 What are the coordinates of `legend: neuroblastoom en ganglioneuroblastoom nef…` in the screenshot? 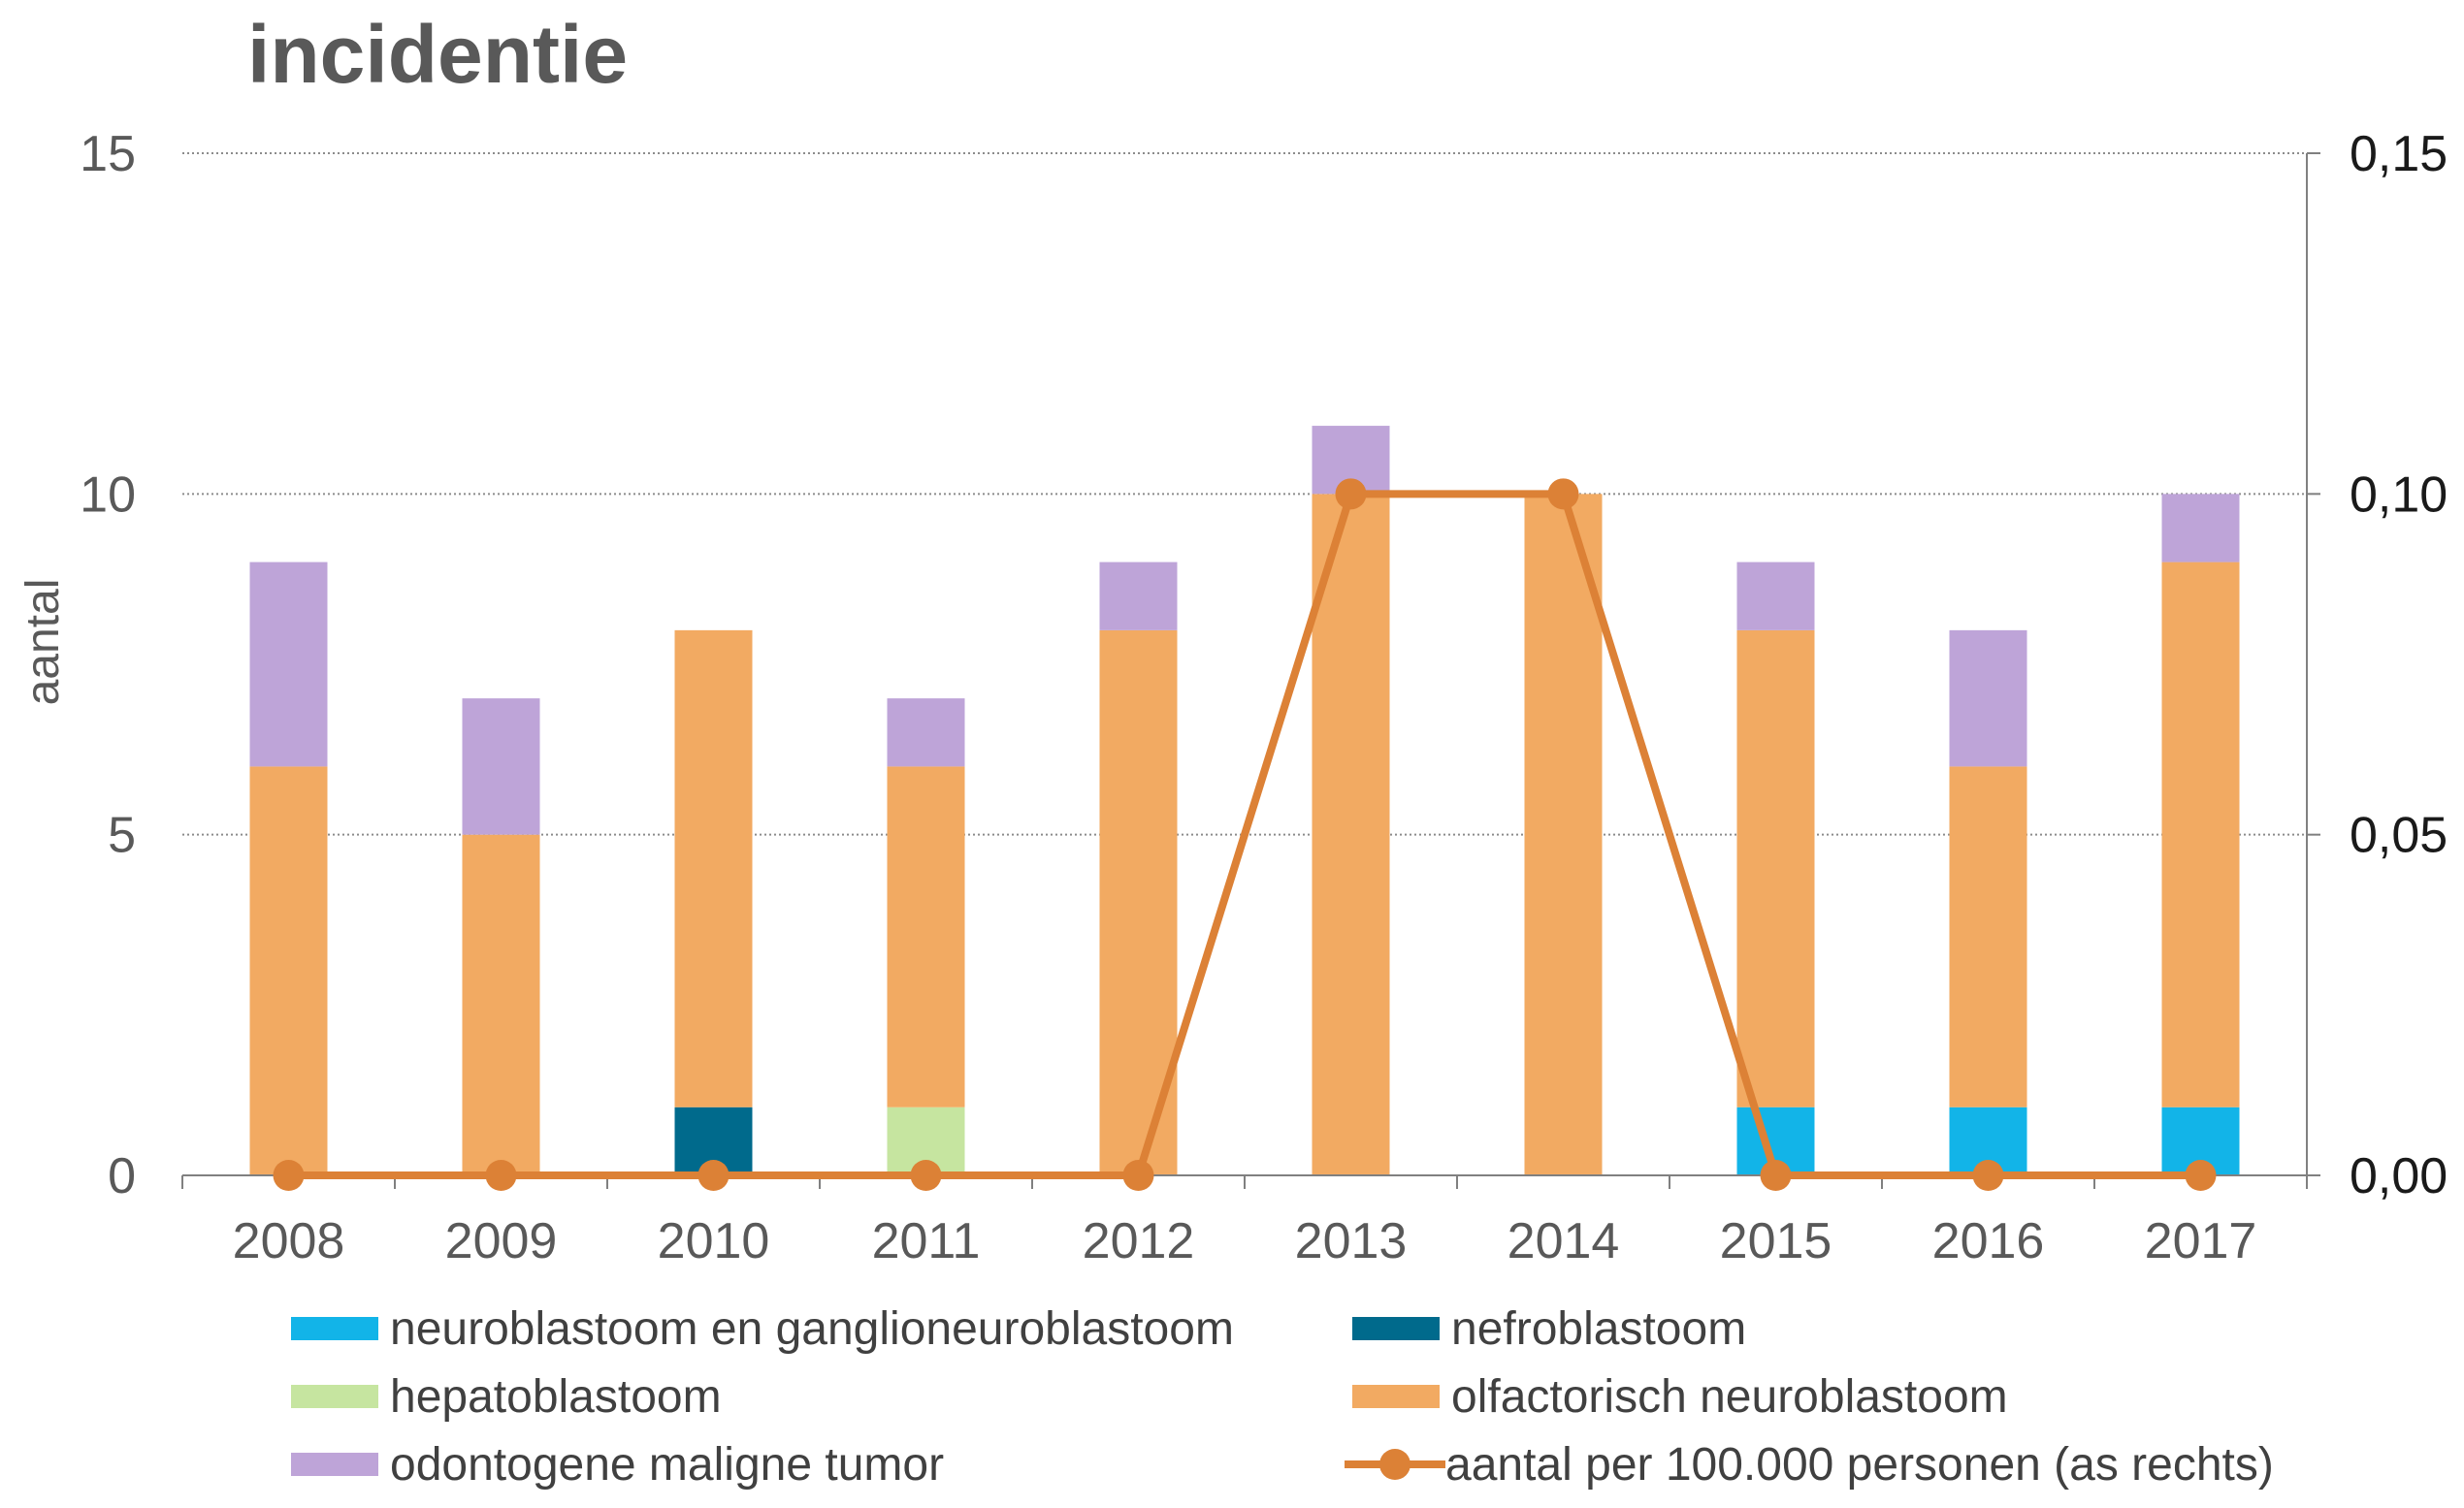 It's located at (1368, 1396).